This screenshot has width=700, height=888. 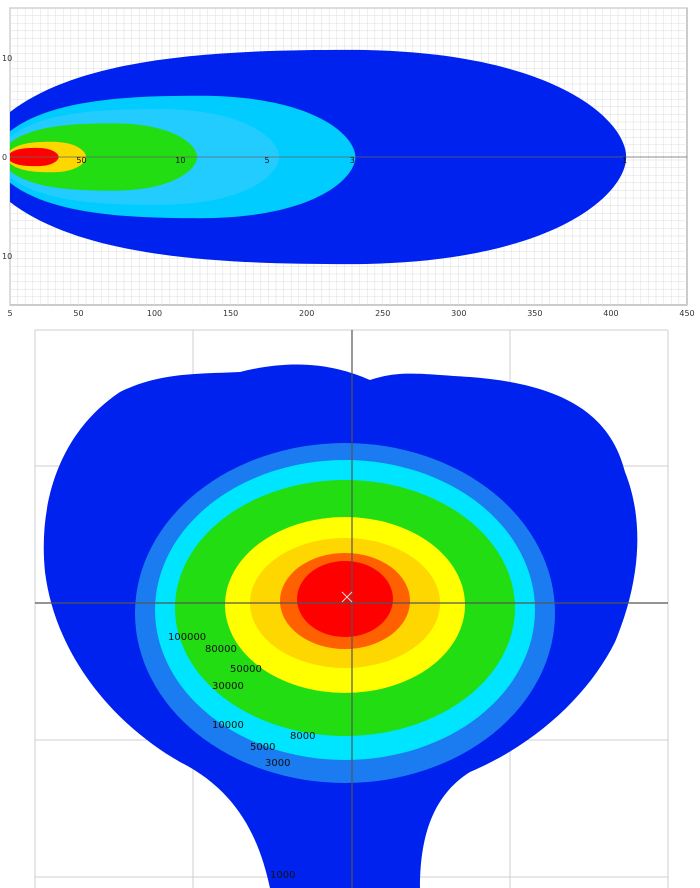 What do you see at coordinates (81, 160) in the screenshot?
I see `contour-label: 50` at bounding box center [81, 160].